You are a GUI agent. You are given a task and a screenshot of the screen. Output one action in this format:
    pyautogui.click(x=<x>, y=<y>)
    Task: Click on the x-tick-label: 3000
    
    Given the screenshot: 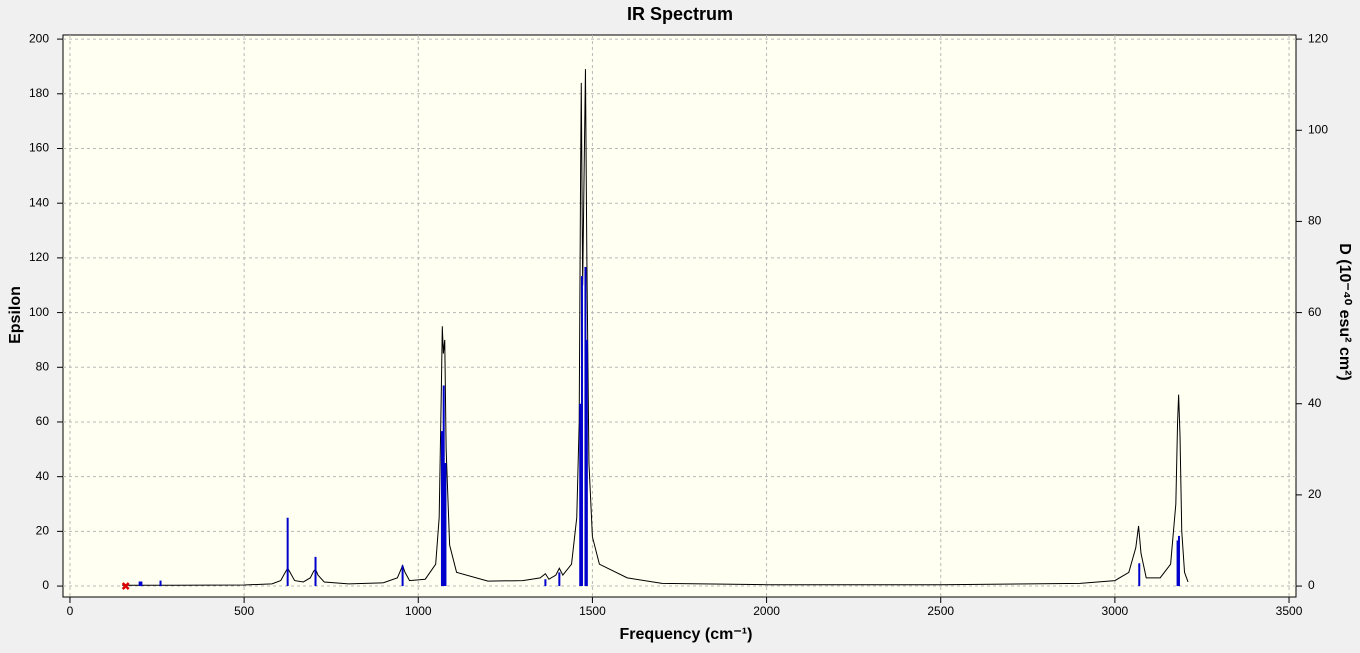 What is the action you would take?
    pyautogui.click(x=1115, y=611)
    